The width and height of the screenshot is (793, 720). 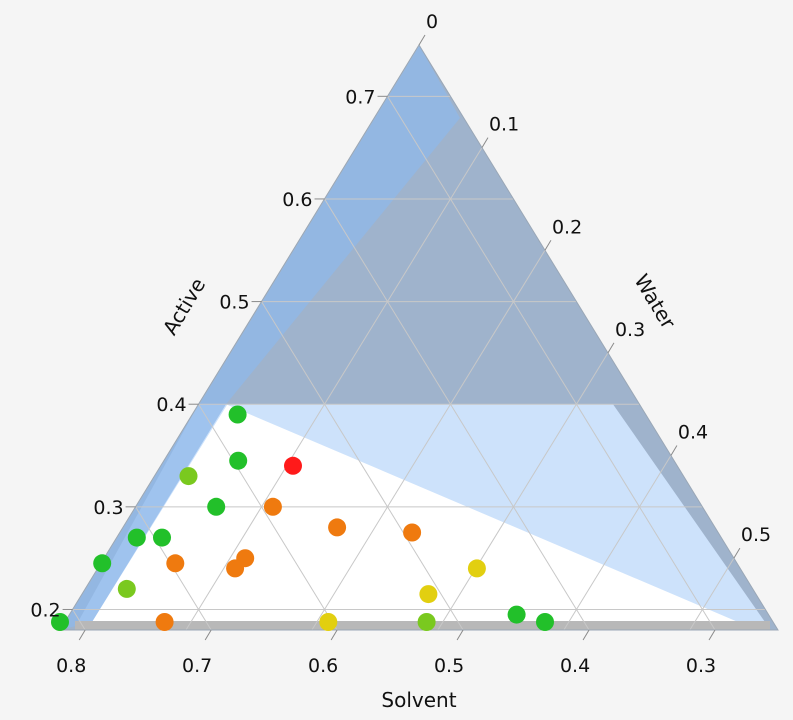 What do you see at coordinates (297, 200) in the screenshot?
I see `tick-label-active: 0.6` at bounding box center [297, 200].